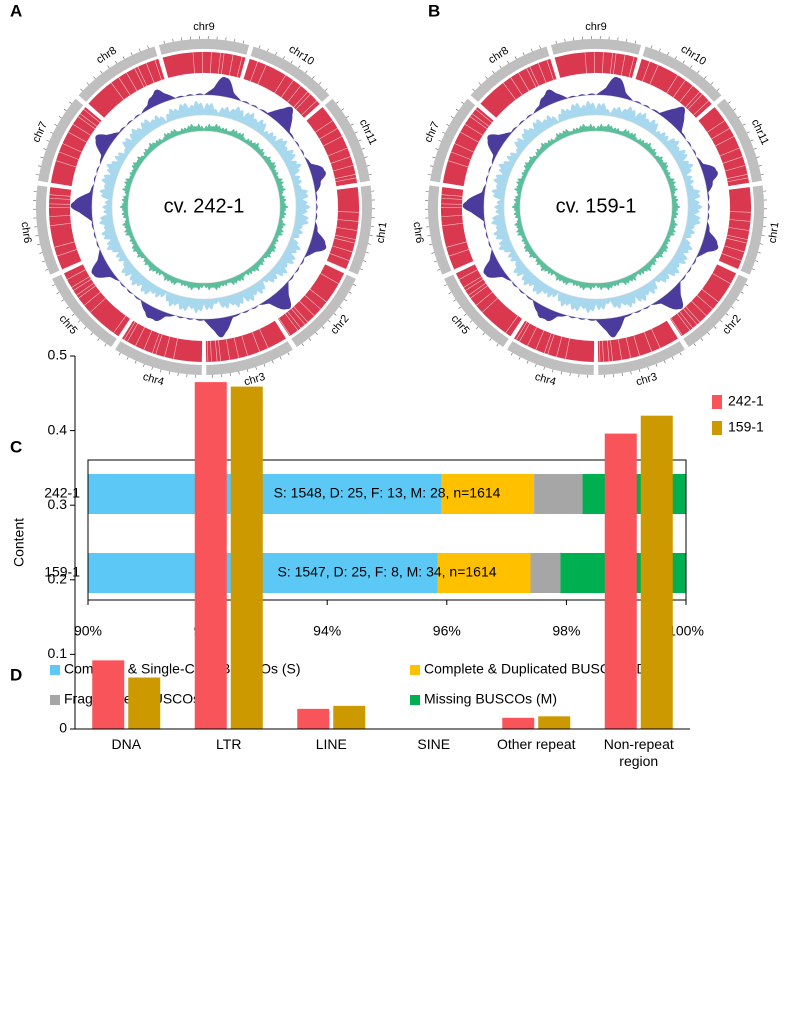  Describe the element at coordinates (731, 325) in the screenshot. I see `chromosome-label: chr2` at that location.